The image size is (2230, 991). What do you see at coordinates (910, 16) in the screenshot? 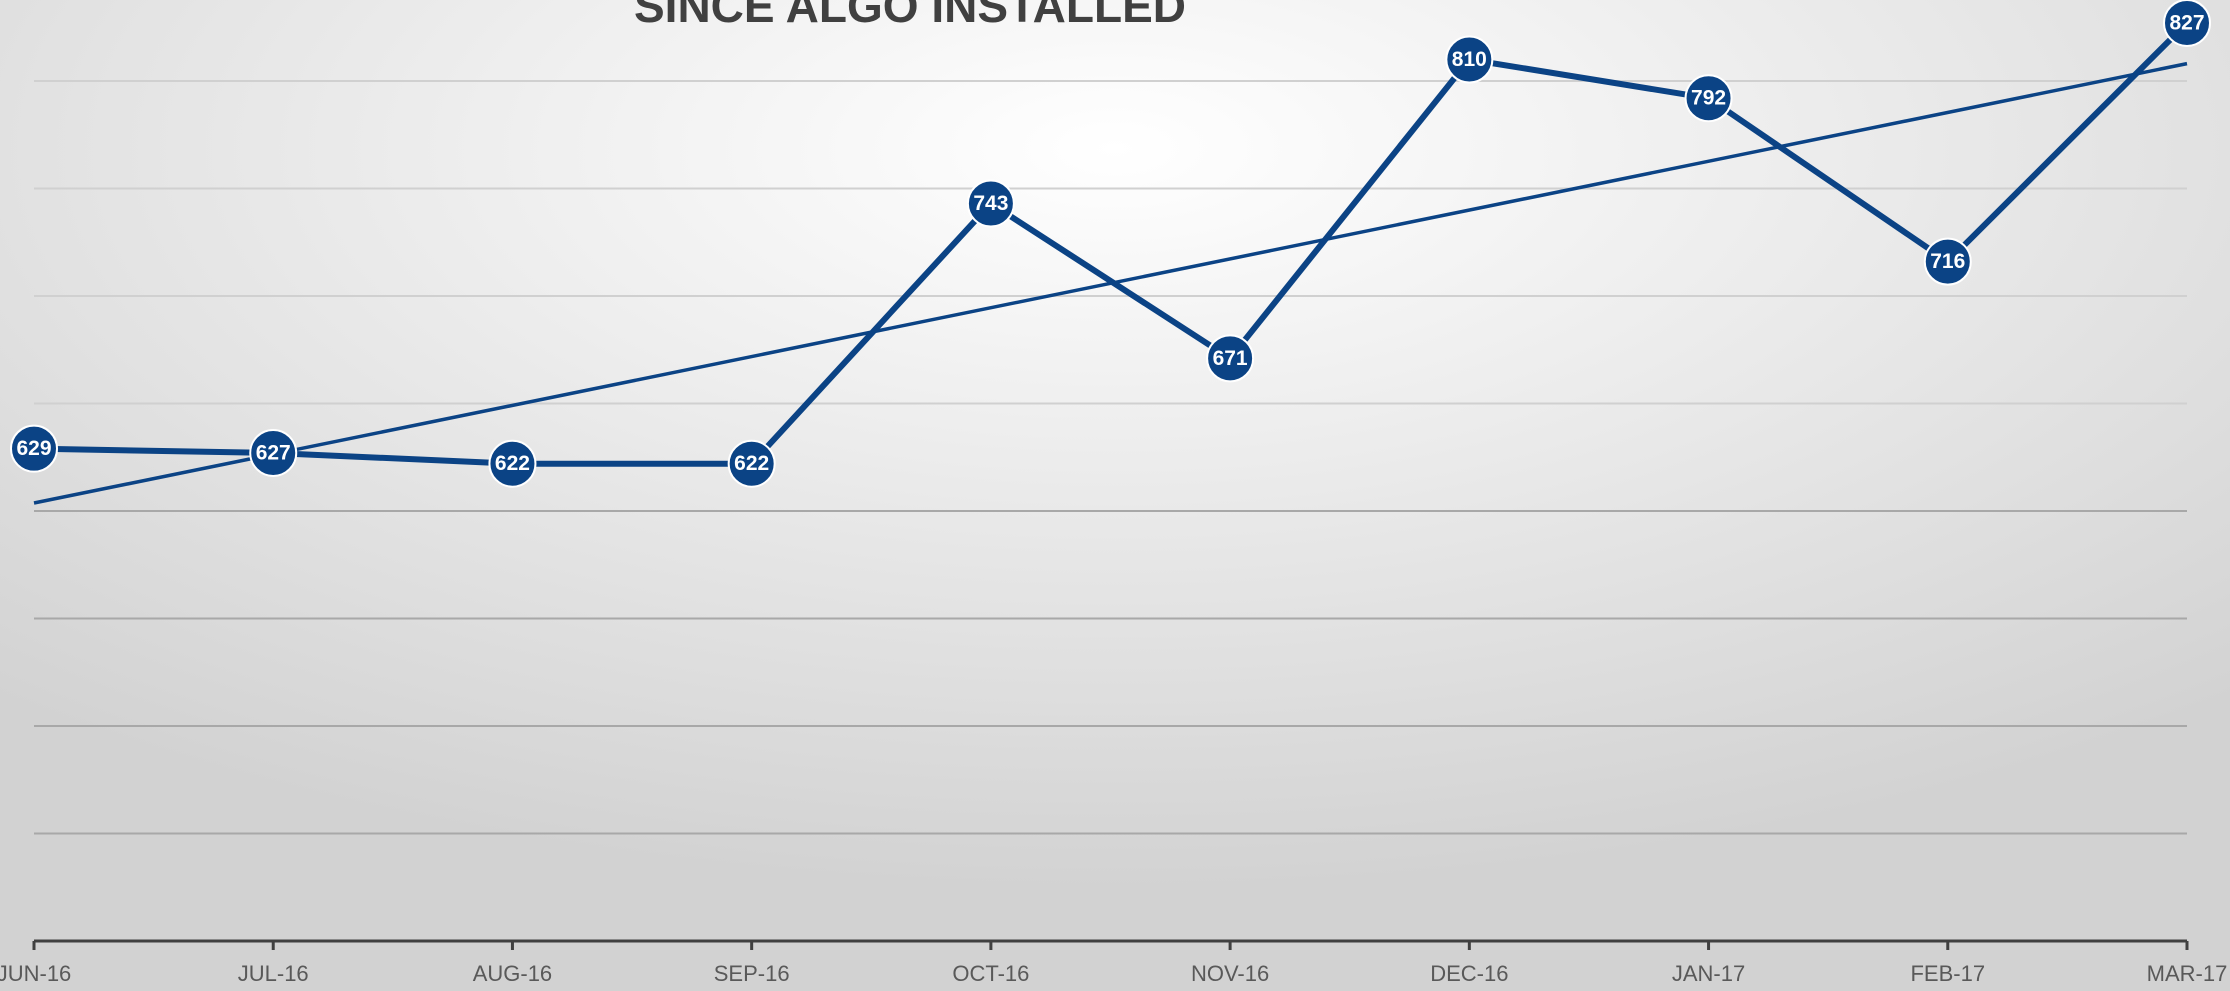
I see `chart-title: SINCE ALGO INSTALLED` at bounding box center [910, 16].